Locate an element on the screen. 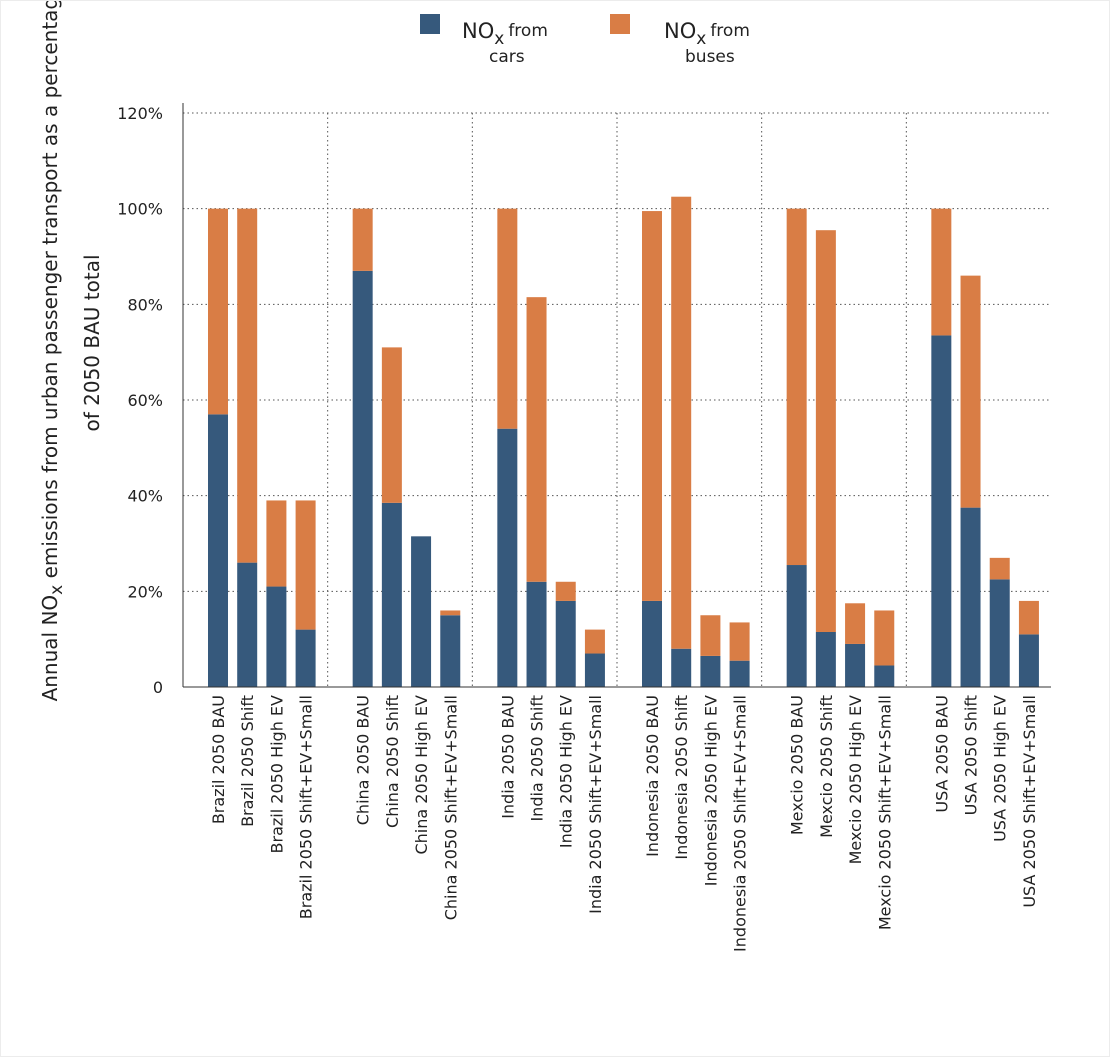 This screenshot has height=1057, width=1110. x-tick-label: USA 2050 Shift is located at coordinates (971, 755).